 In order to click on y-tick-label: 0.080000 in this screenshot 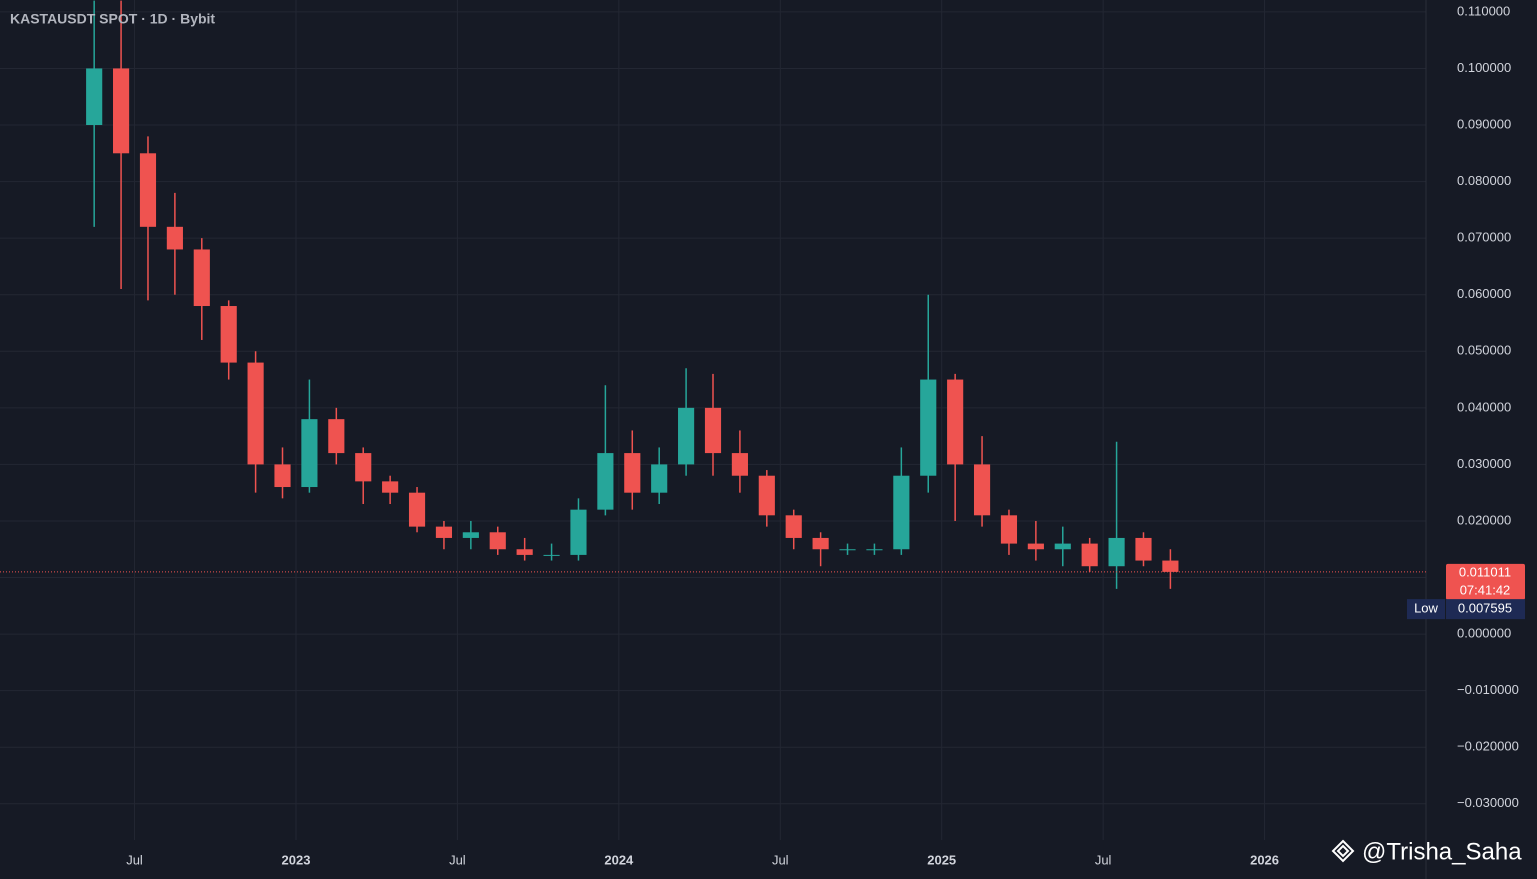, I will do `click(1484, 180)`.